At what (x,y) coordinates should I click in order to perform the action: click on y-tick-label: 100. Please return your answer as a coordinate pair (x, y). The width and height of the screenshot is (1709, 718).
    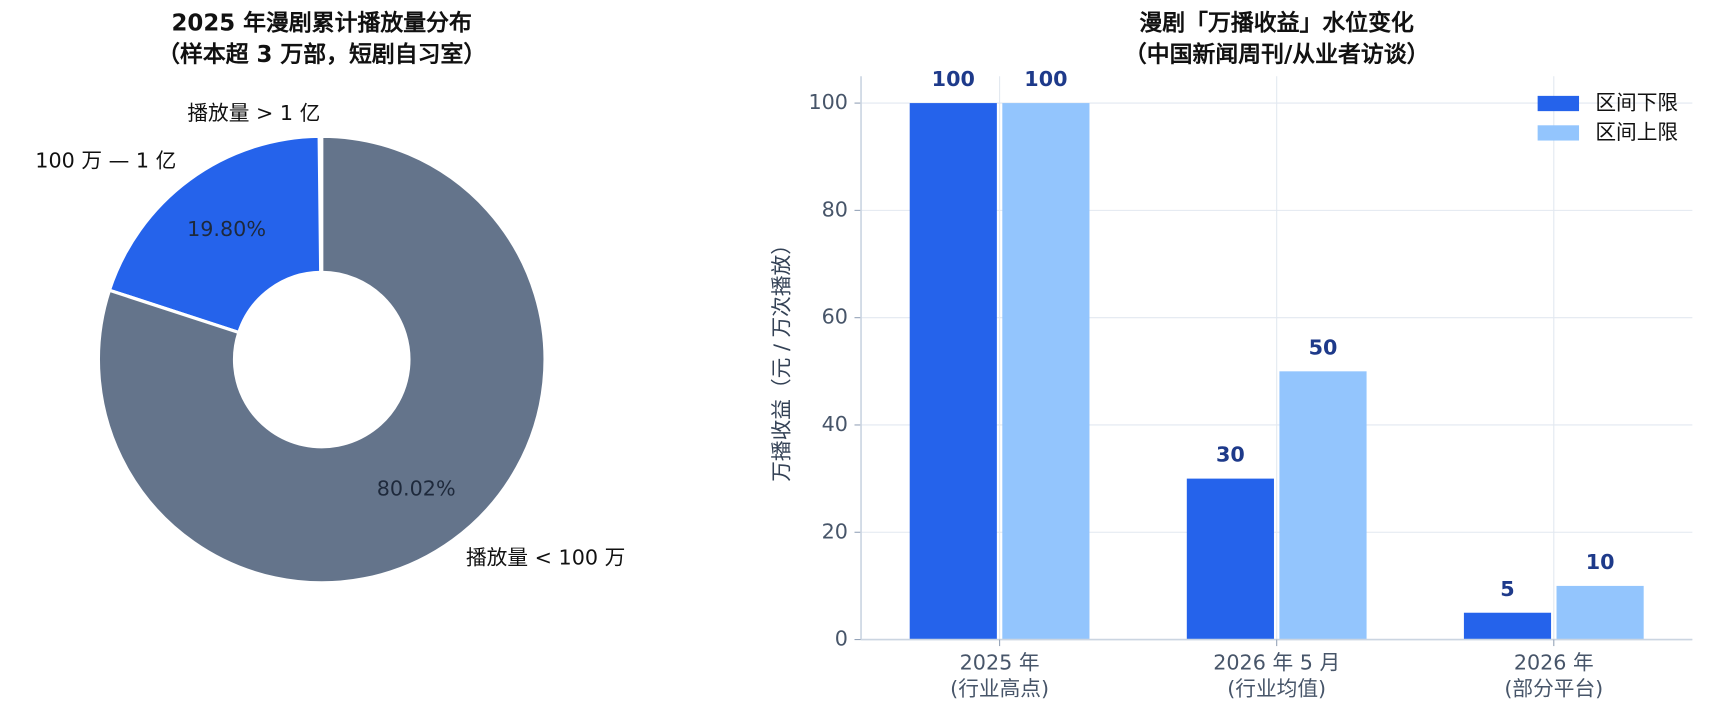
    Looking at the image, I should click on (828, 102).